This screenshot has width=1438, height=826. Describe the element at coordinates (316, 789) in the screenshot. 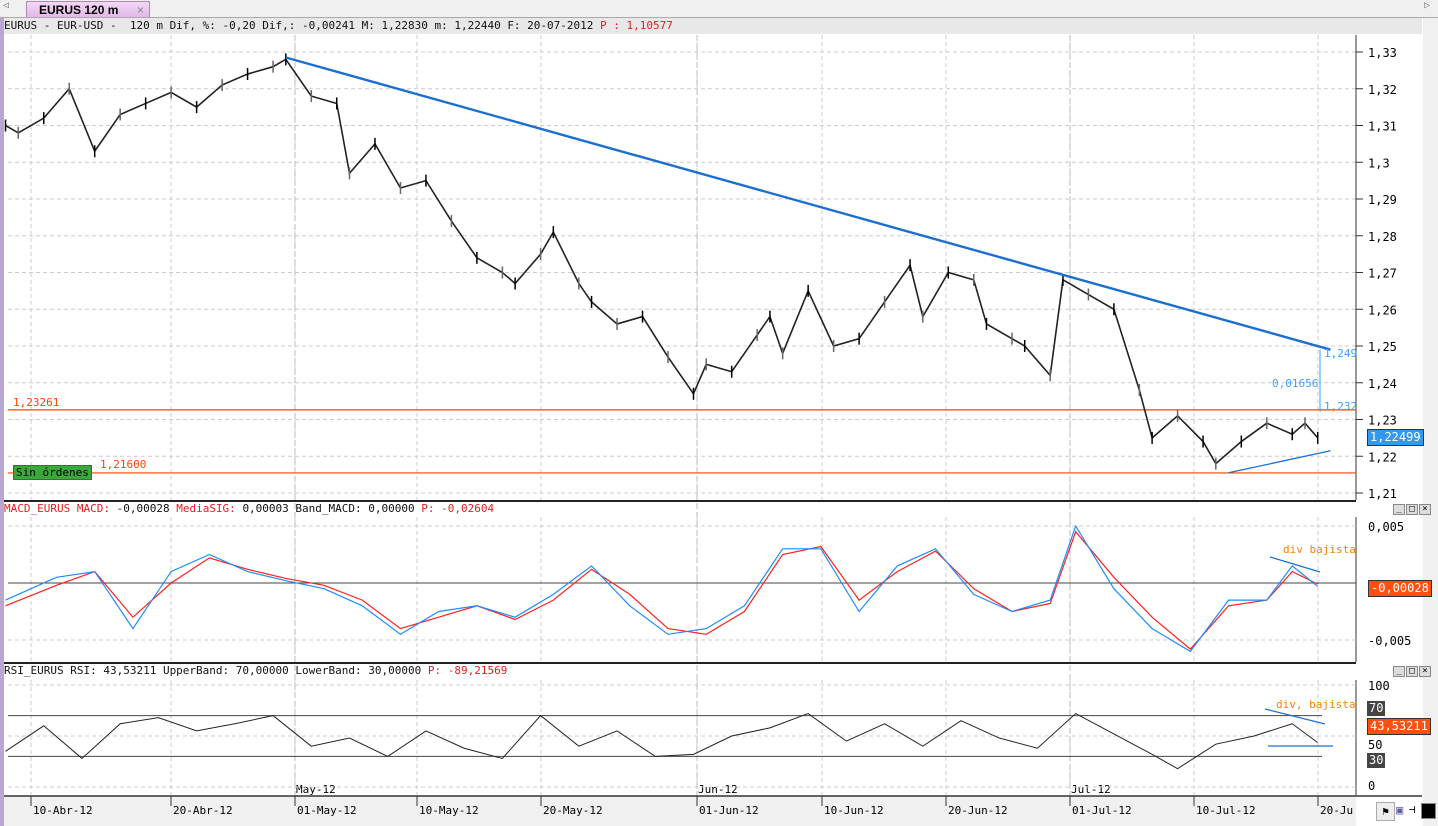

I see `month-label: May-12` at that location.